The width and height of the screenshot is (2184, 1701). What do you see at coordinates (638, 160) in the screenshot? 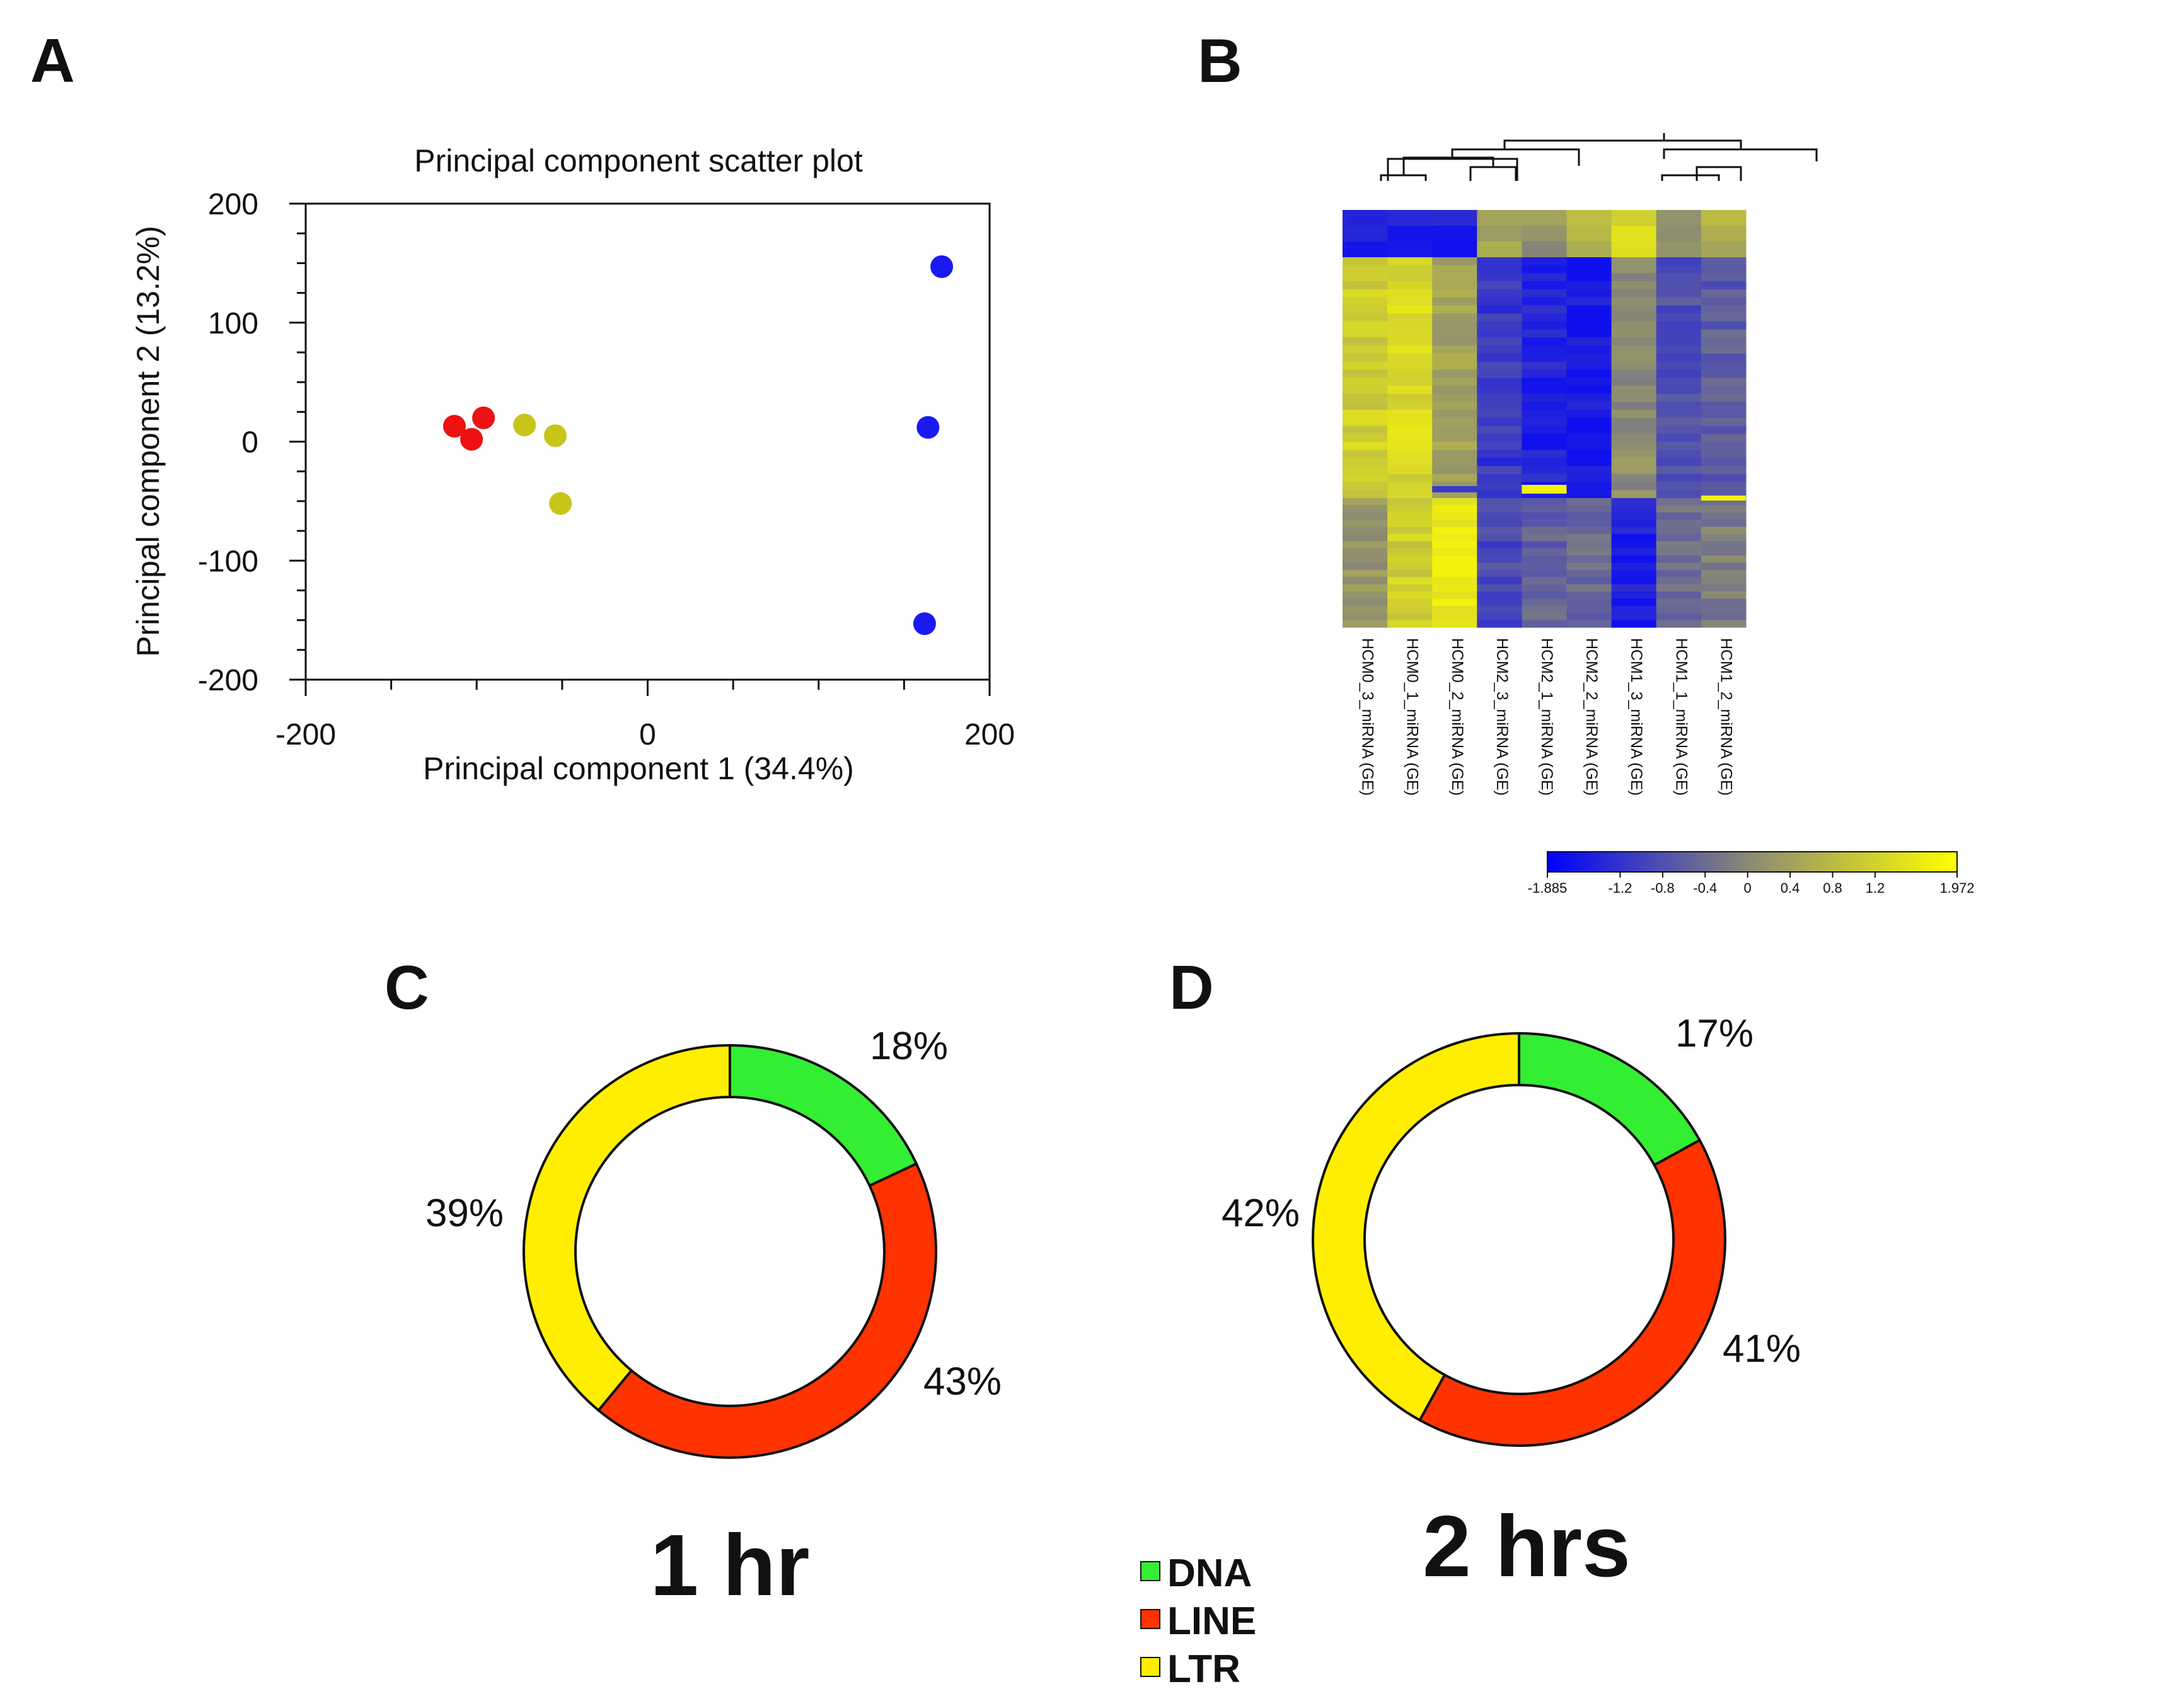
I see `scatter-title: Principal component scatter plot` at bounding box center [638, 160].